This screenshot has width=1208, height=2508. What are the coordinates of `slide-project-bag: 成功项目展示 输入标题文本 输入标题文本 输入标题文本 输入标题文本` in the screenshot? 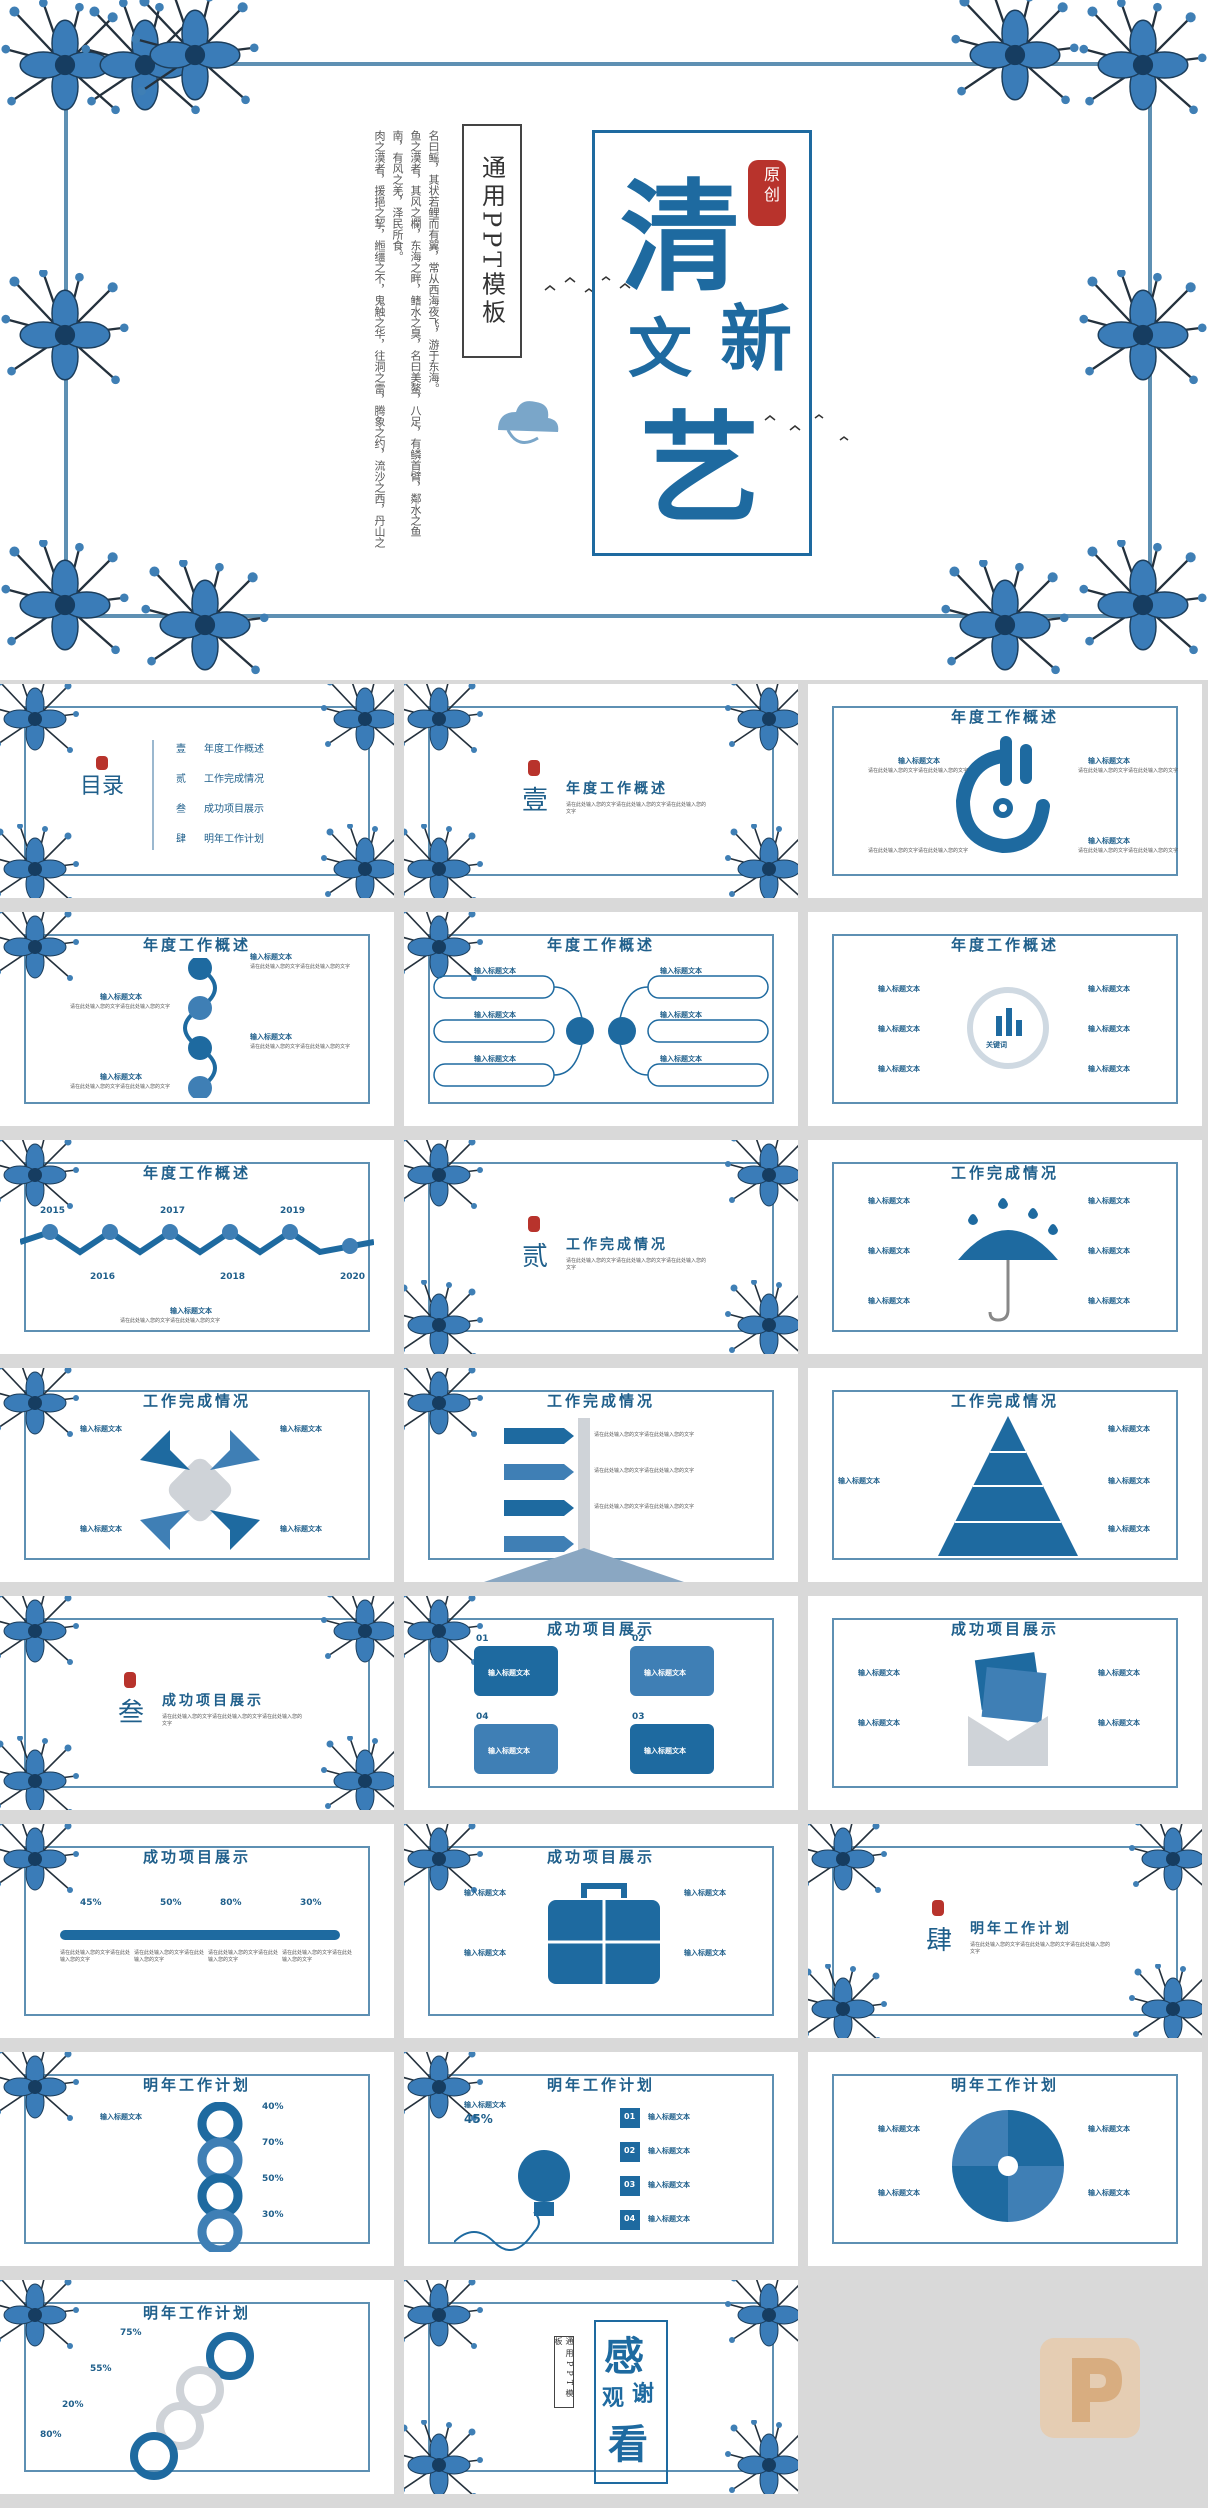 It's located at (601, 1931).